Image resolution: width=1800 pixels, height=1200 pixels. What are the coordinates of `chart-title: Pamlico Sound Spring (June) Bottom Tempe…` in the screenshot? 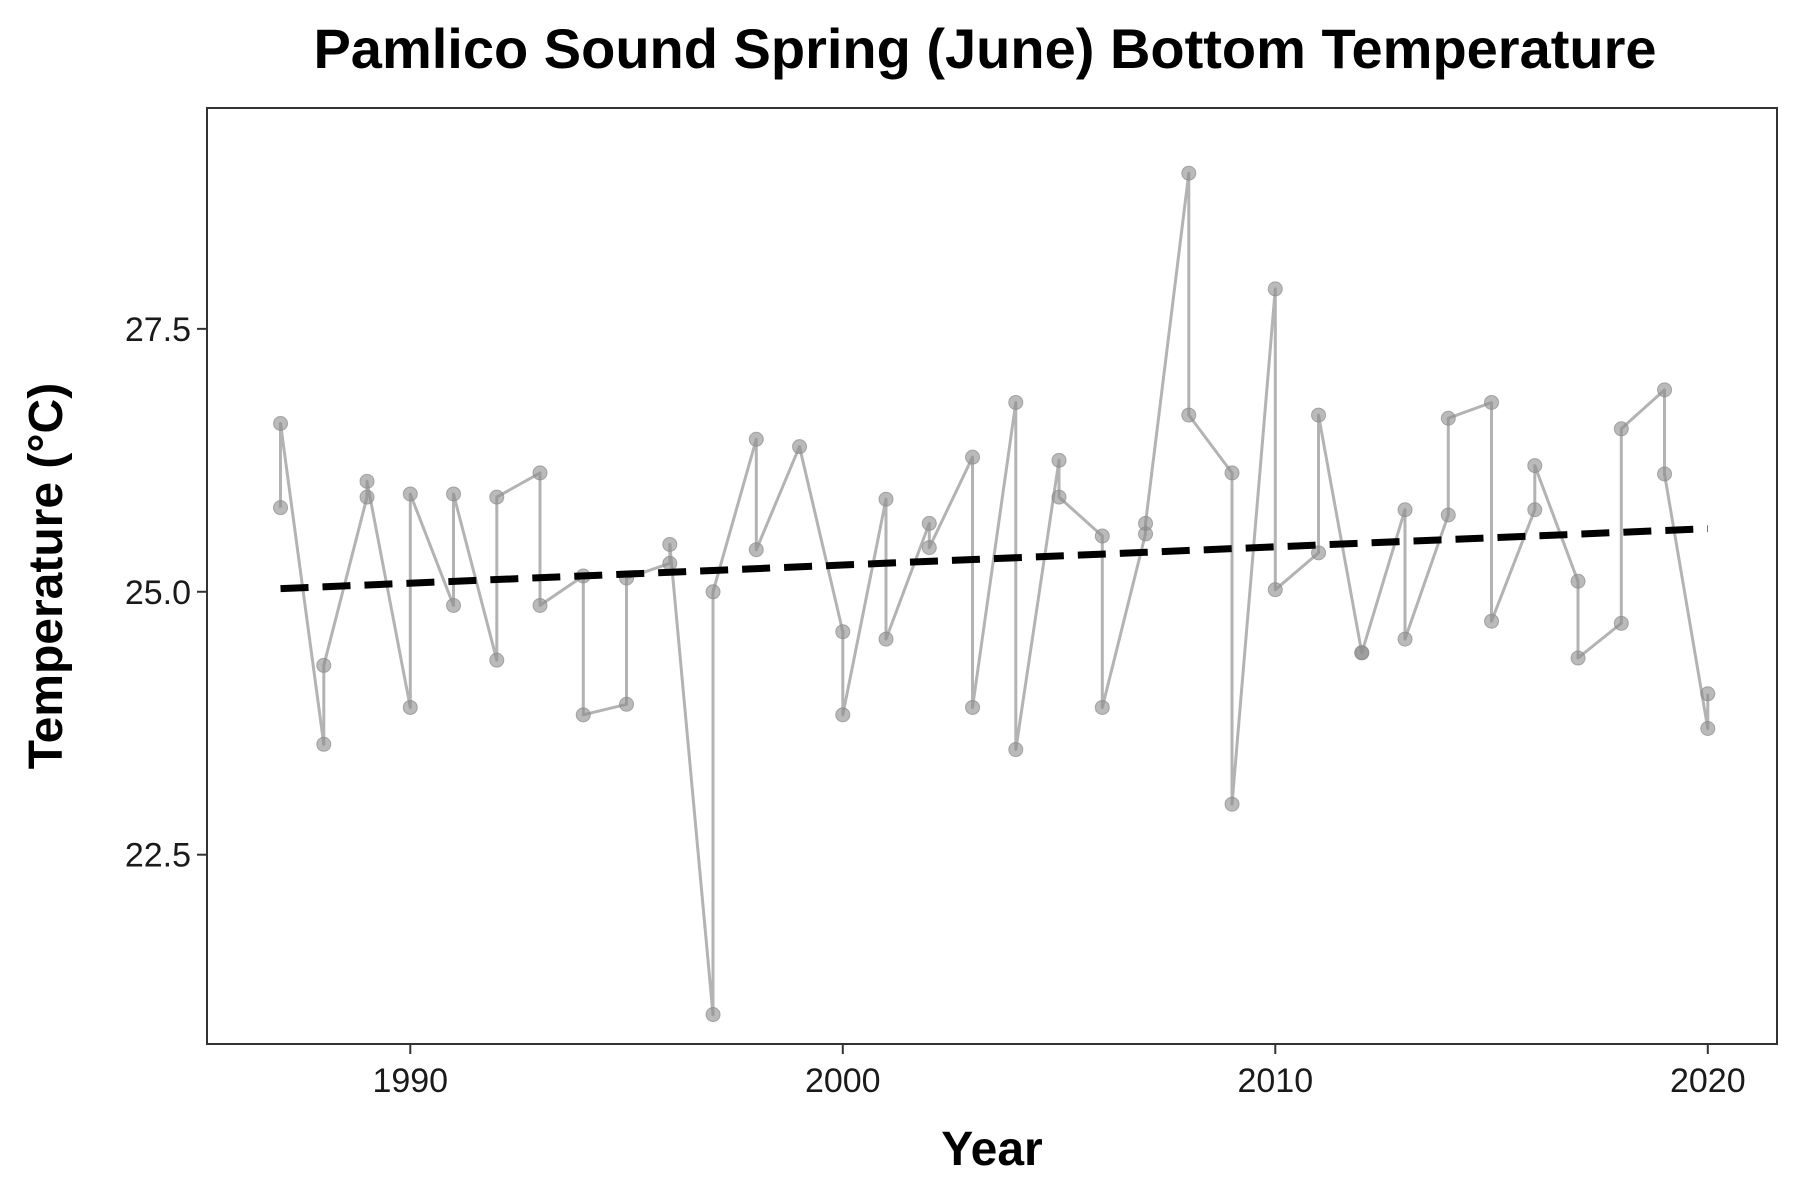 It's located at (984, 48).